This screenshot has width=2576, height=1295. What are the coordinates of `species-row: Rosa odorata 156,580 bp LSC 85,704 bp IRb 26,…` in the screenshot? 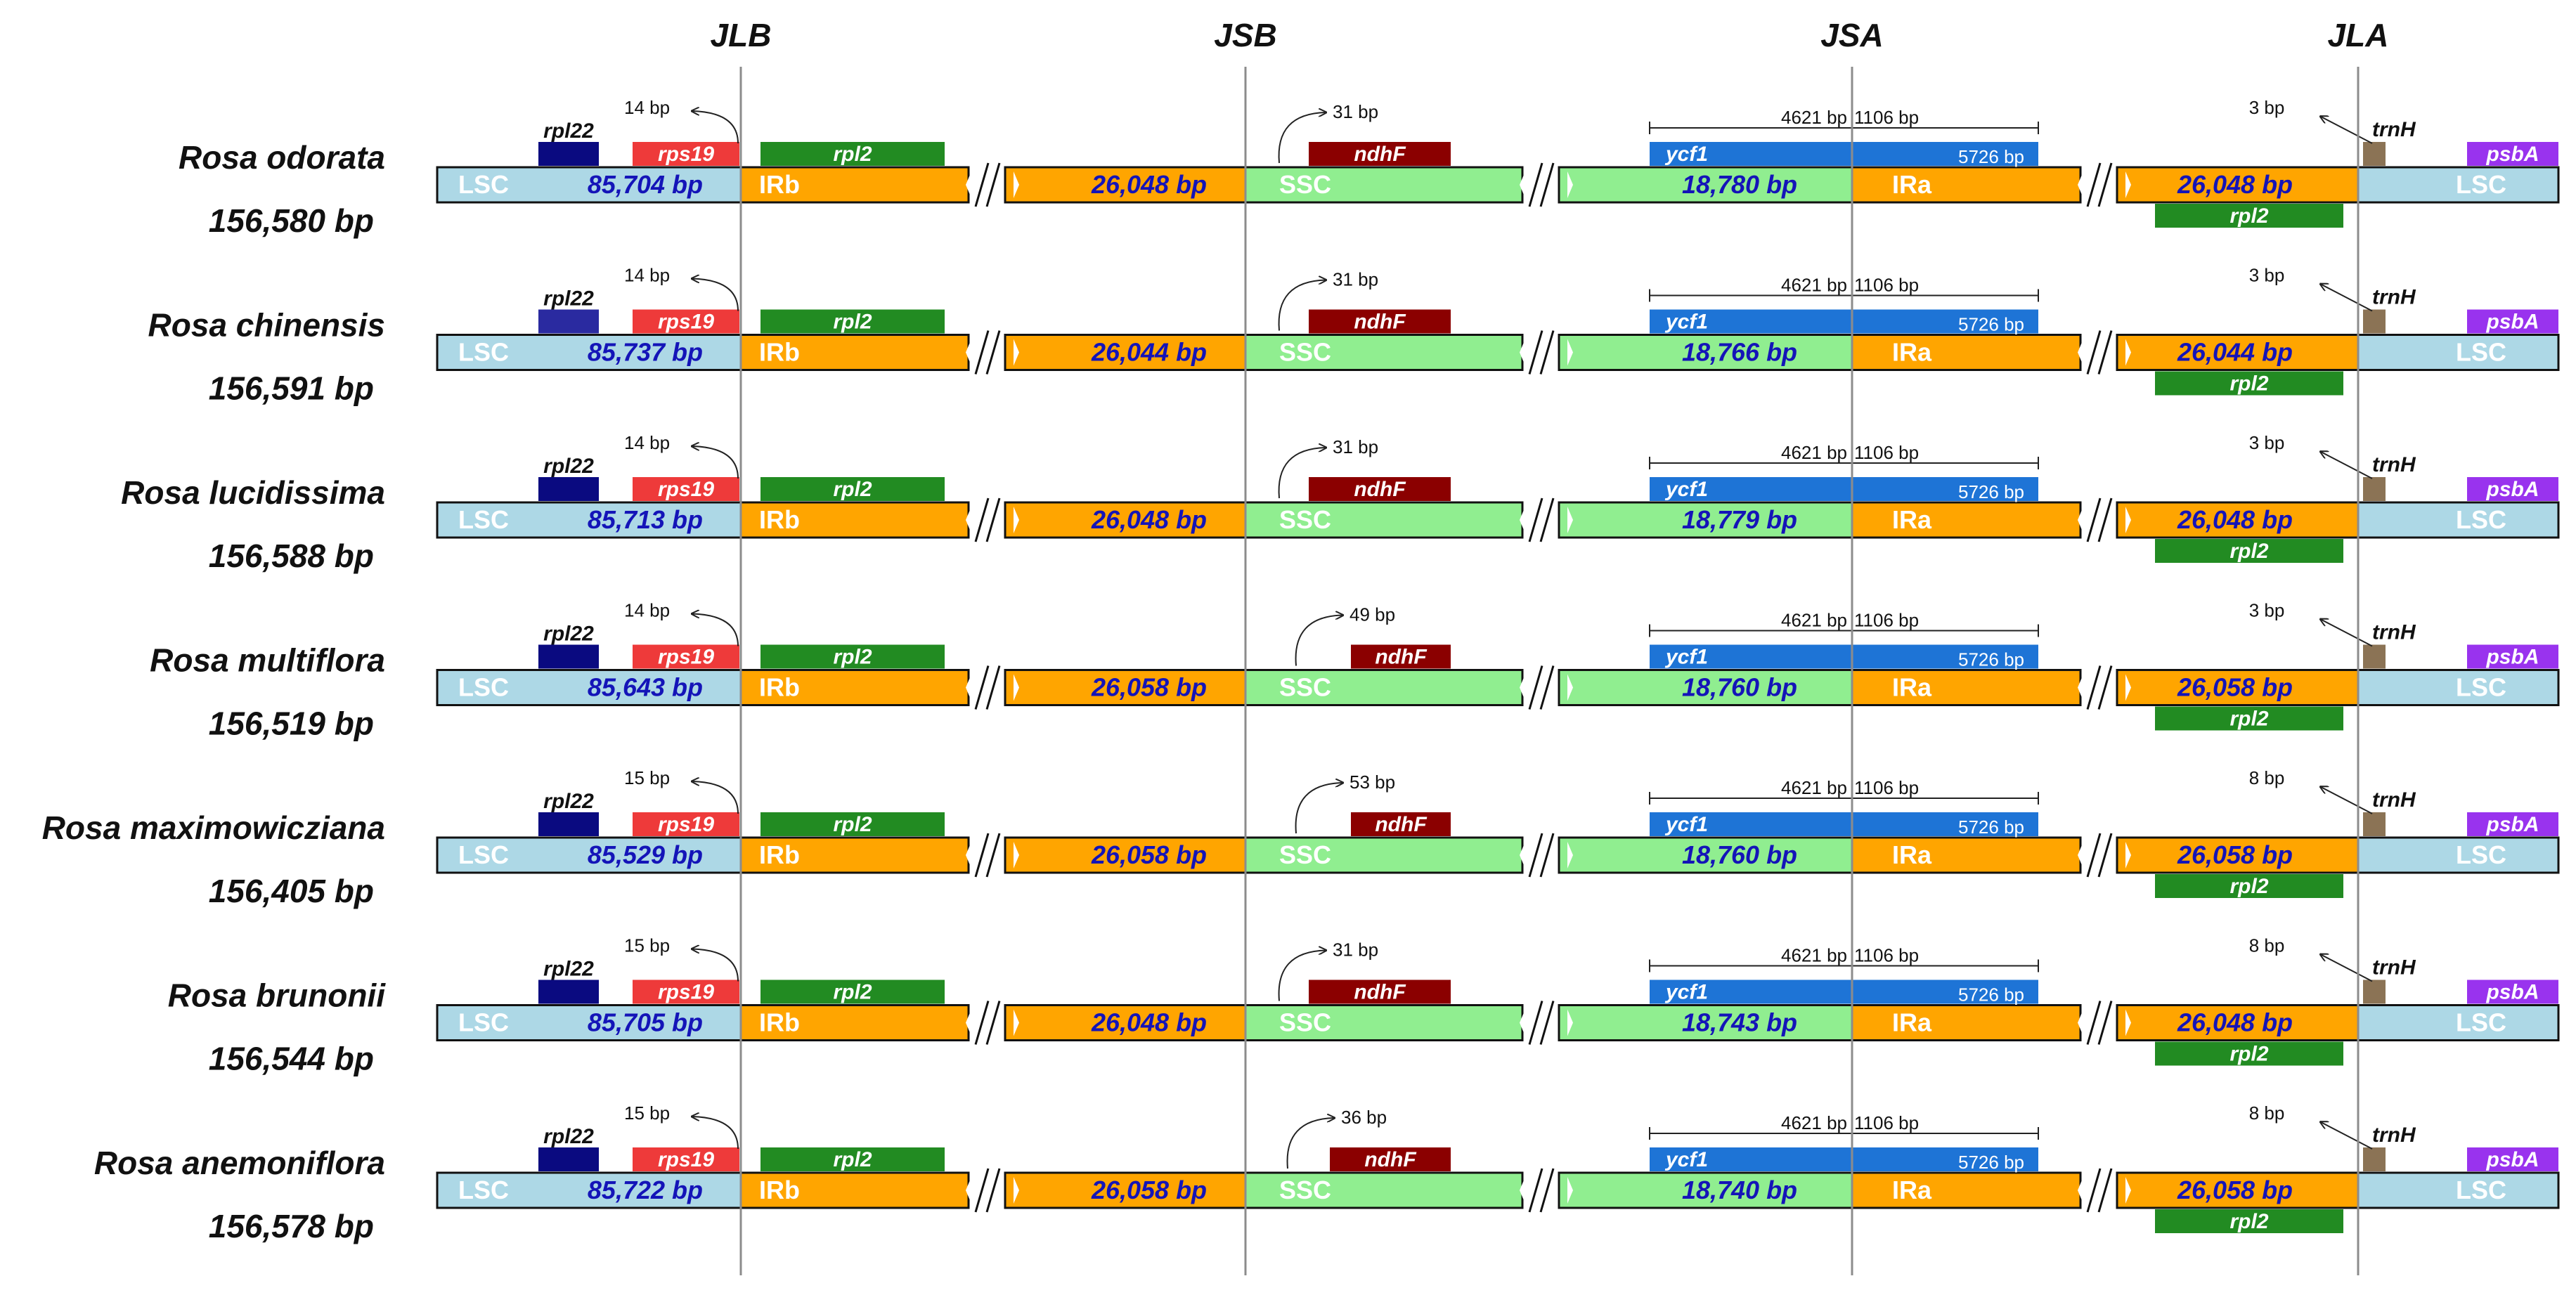 It's located at (1370, 168).